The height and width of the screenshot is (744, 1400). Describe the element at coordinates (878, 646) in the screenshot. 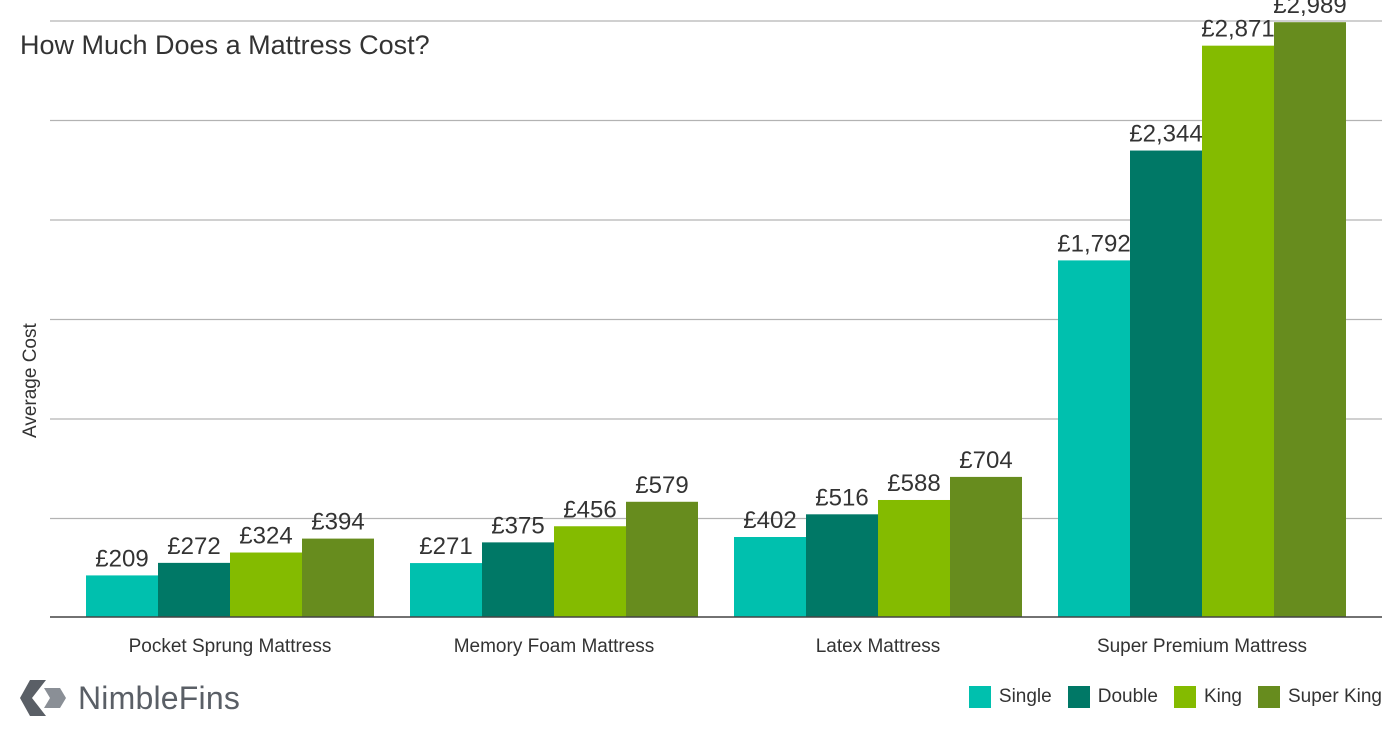

I see `x-tick-label: Latex Mattress` at that location.